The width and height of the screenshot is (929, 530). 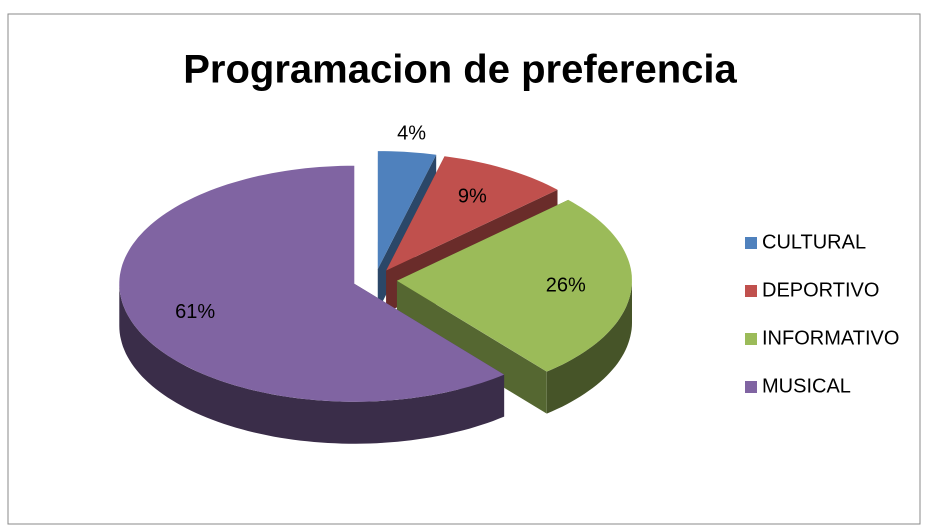 What do you see at coordinates (830, 338) in the screenshot?
I see `legend-label: INFORMATIVO` at bounding box center [830, 338].